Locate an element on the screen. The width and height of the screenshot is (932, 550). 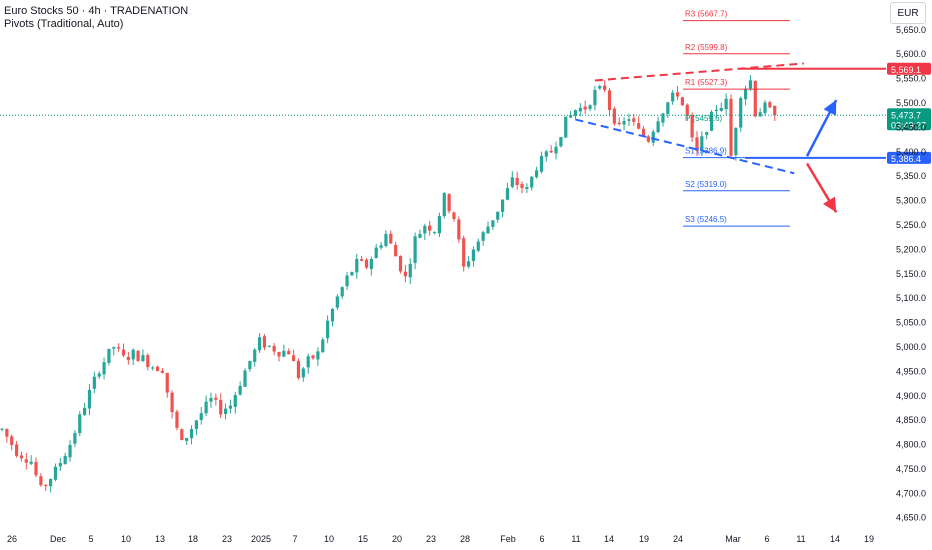
x-tick-label: Dec is located at coordinates (58, 539).